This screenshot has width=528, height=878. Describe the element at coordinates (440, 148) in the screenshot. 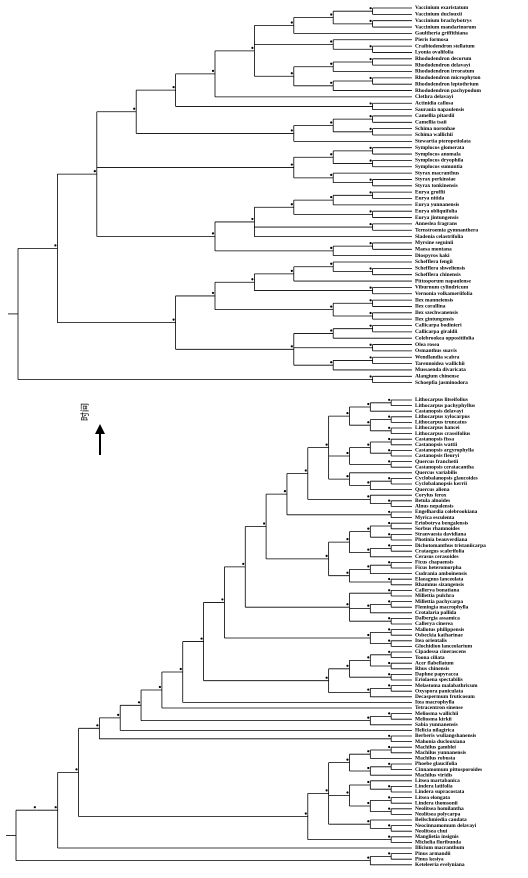

I see `tip-label: Symplocos glomerata` at that location.